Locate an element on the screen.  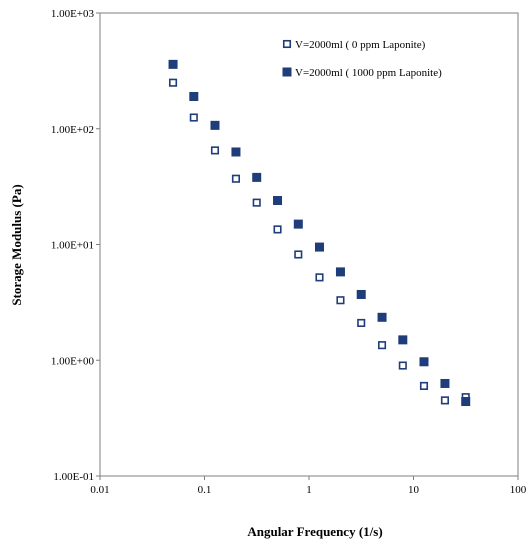
x-tick-label: 100 is located at coordinates (518, 490).